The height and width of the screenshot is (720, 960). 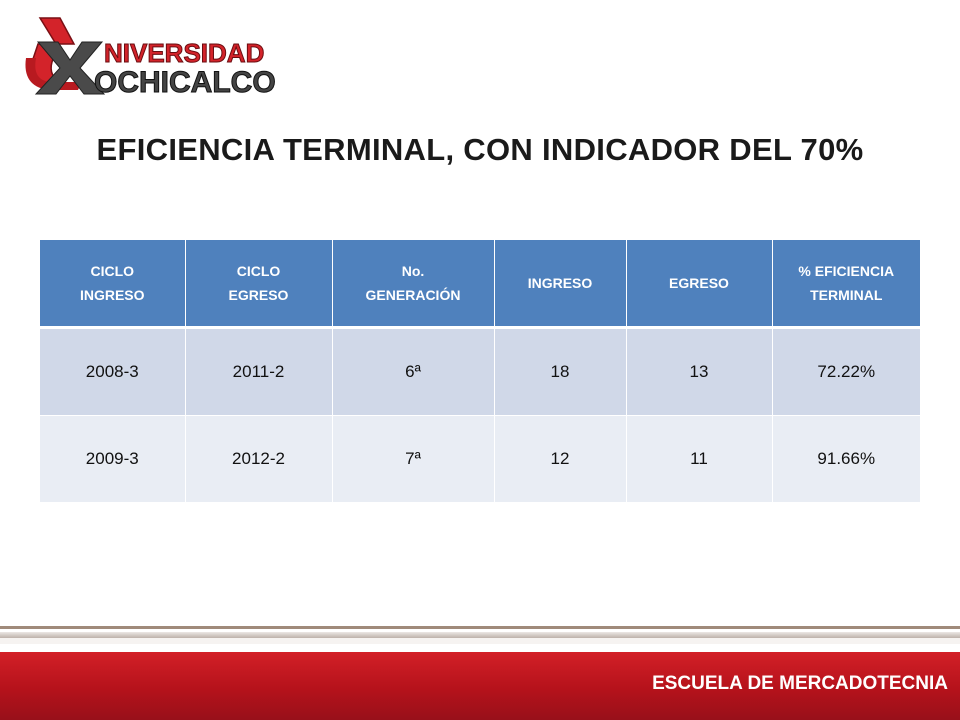 I want to click on table-row: 2009-3 2012-2 7ª 12 11 91.66%, so click(x=480, y=458).